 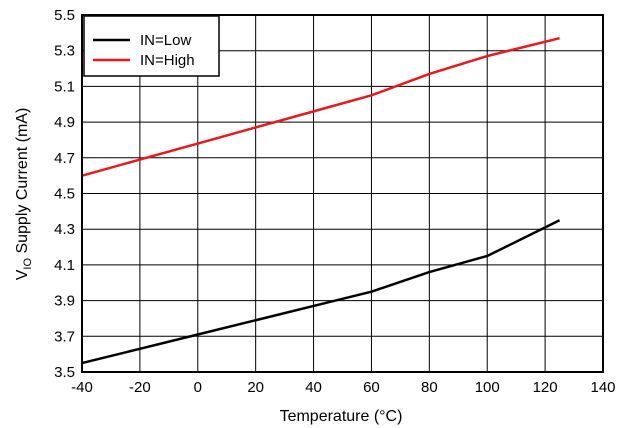 I want to click on x-tick-label: 80, so click(x=429, y=387).